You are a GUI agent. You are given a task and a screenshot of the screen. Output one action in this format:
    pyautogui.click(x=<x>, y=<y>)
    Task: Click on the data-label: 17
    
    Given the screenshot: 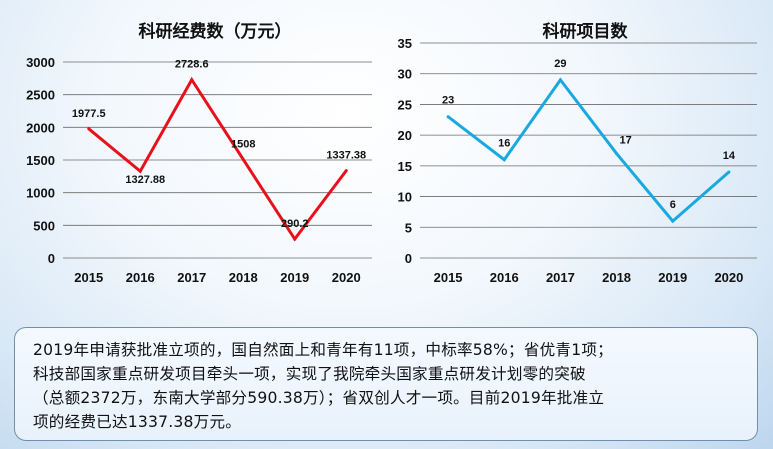 What is the action you would take?
    pyautogui.click(x=625, y=141)
    